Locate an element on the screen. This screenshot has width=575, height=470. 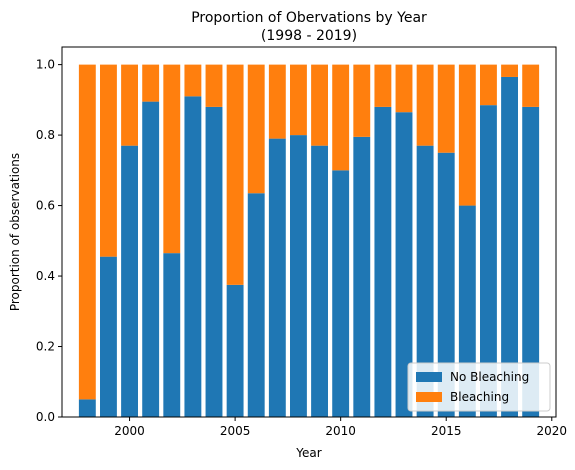
bar-bleaching-2017 is located at coordinates (488, 85).